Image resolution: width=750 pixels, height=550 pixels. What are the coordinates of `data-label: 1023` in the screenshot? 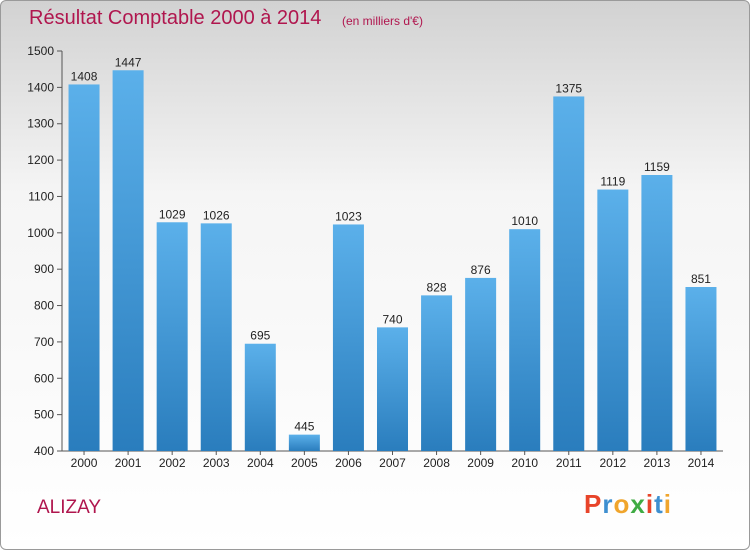 It's located at (348, 216).